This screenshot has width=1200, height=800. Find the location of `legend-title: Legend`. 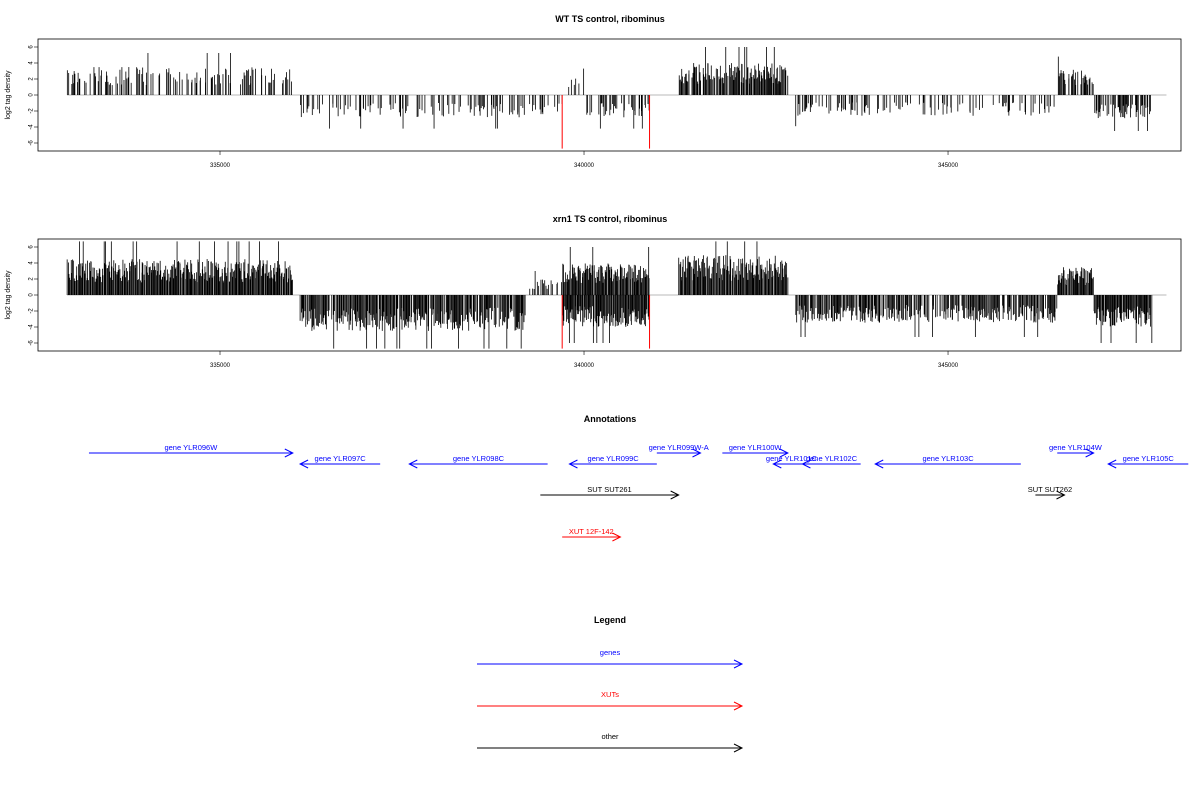

legend-title: Legend is located at coordinates (610, 620).